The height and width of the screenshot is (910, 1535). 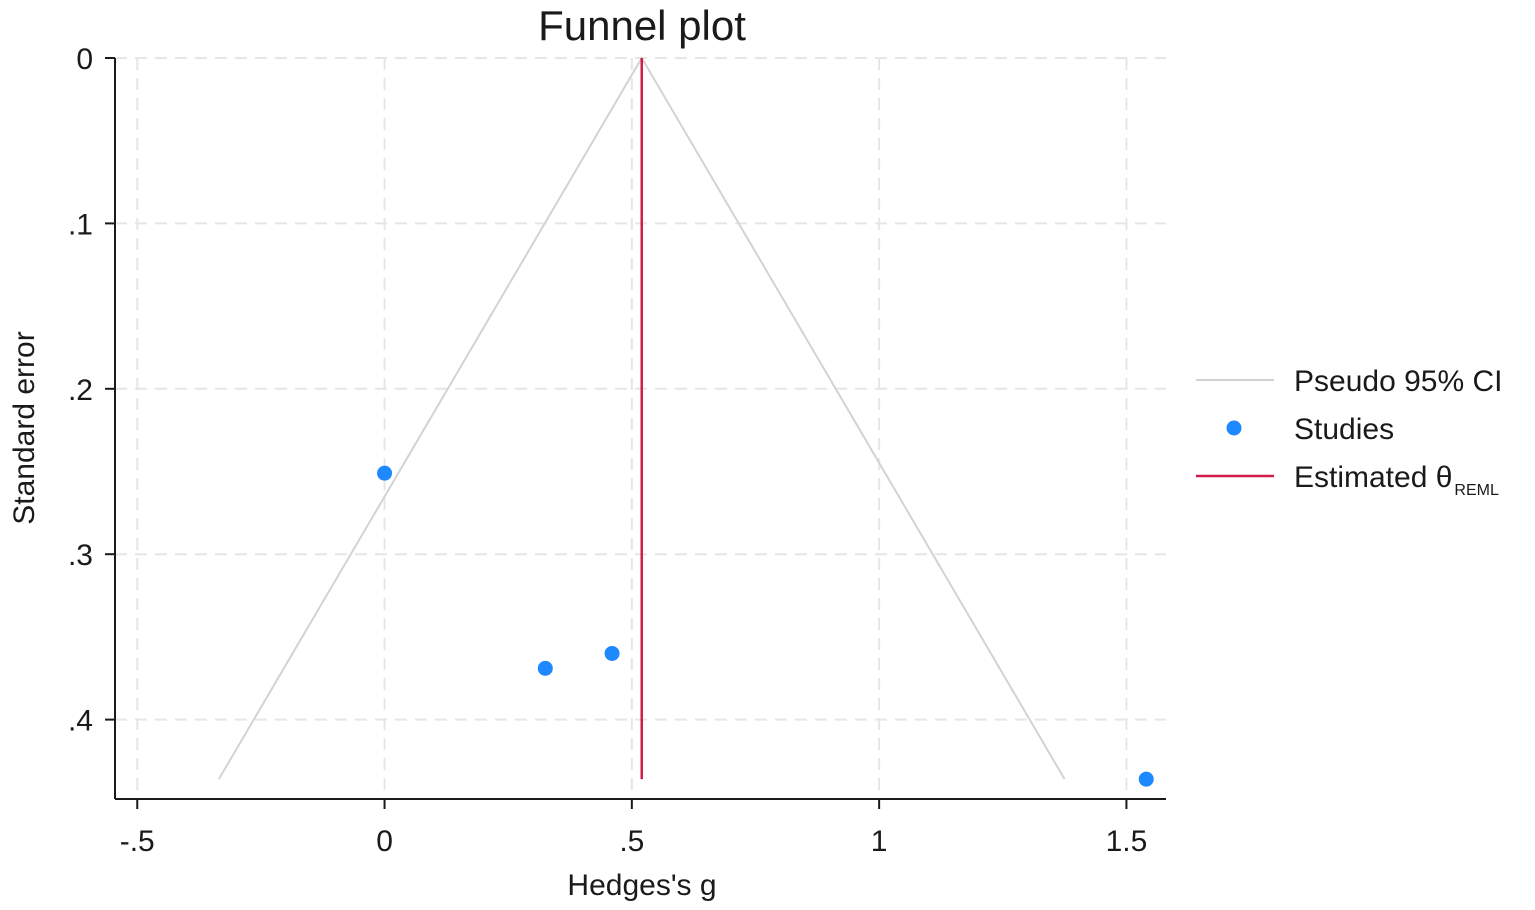 What do you see at coordinates (80, 390) in the screenshot?
I see `y-tick-label: .2` at bounding box center [80, 390].